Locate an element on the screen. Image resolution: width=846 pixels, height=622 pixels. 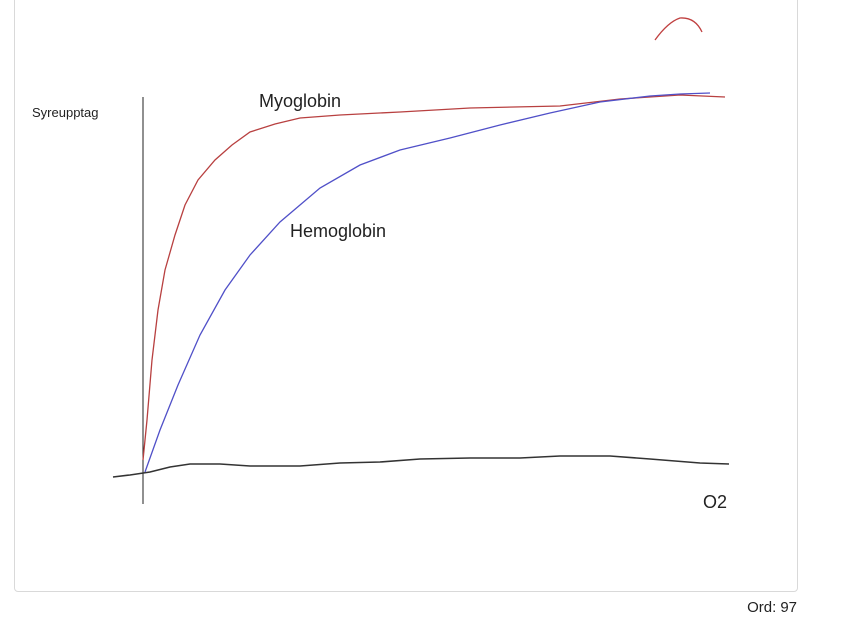
y-axis-label: Syreupptag is located at coordinates (65, 112).